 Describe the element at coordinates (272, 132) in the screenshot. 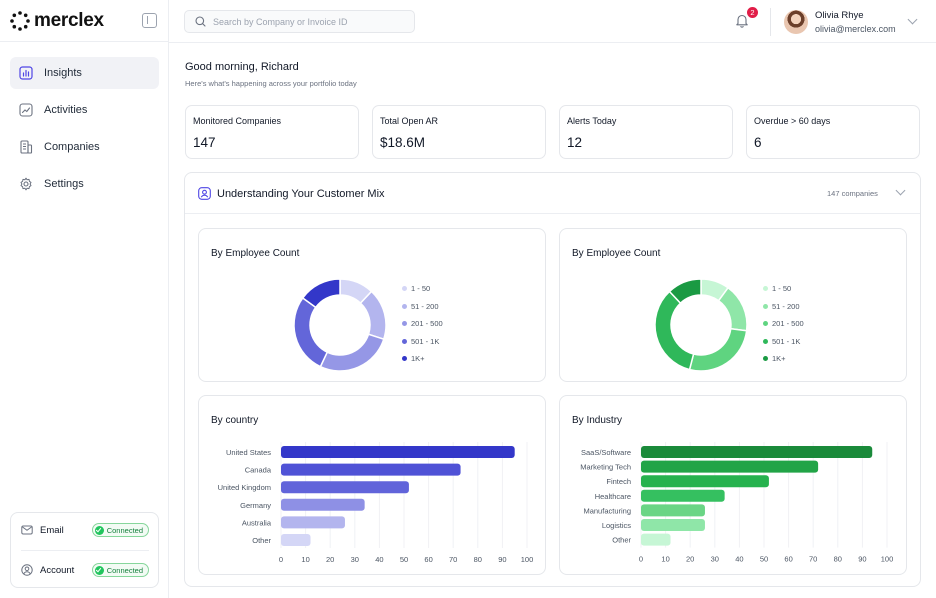

I see `stat-card-monitored-companies: Monitored Companies 147` at that location.